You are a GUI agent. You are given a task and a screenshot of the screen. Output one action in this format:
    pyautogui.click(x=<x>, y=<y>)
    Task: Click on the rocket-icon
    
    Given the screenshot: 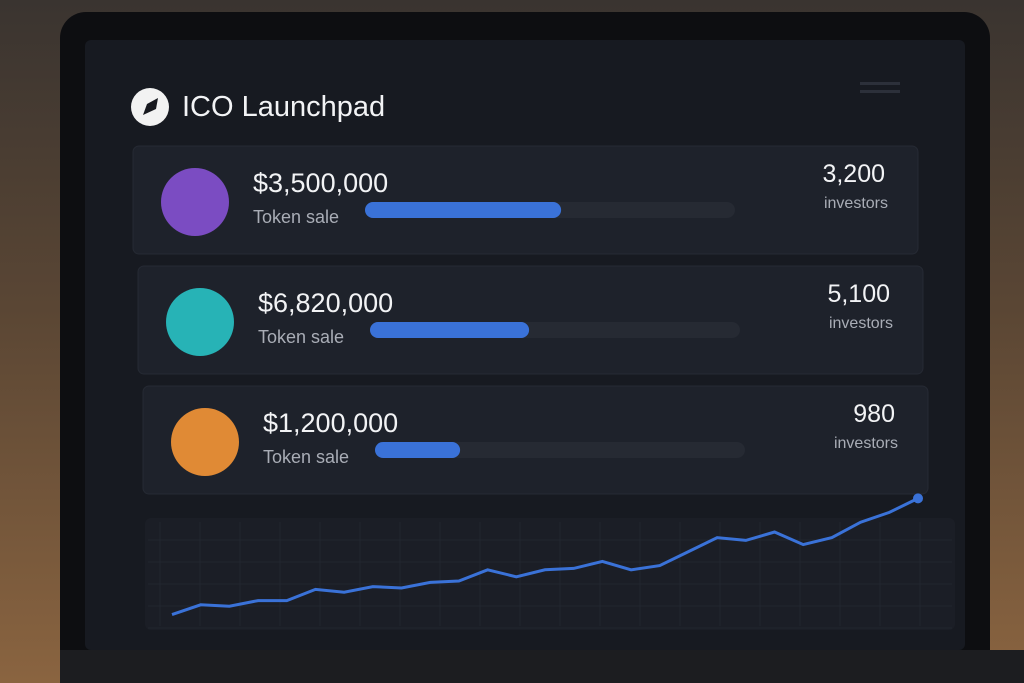 What is the action you would take?
    pyautogui.click(x=150, y=106)
    